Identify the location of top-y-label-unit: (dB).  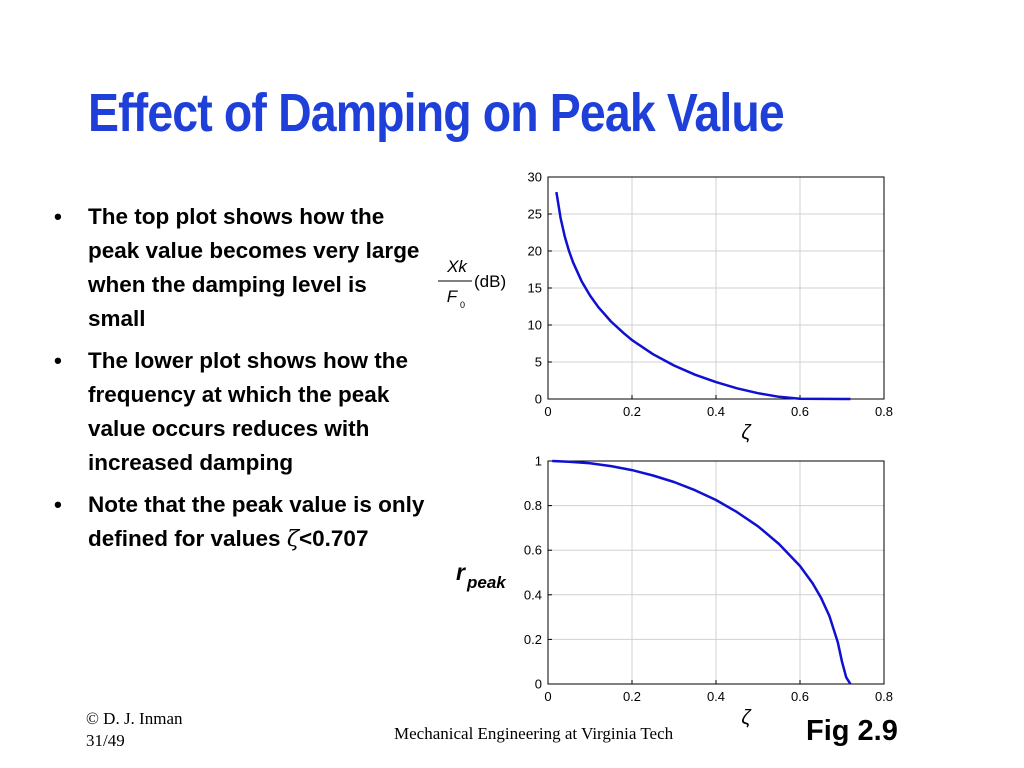
(490, 281).